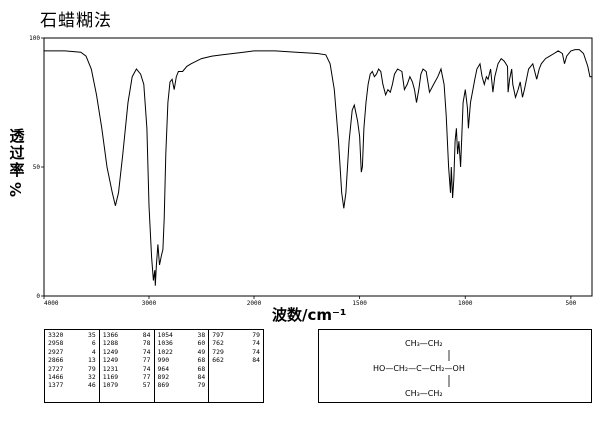 The height and width of the screenshot is (425, 595). What do you see at coordinates (127, 377) in the screenshot?
I see `peak-table-row: 1169 77` at bounding box center [127, 377].